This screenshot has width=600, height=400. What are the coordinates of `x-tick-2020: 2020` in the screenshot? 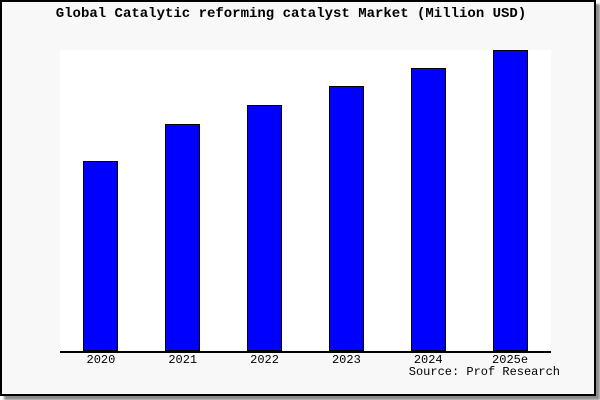 It's located at (101, 360).